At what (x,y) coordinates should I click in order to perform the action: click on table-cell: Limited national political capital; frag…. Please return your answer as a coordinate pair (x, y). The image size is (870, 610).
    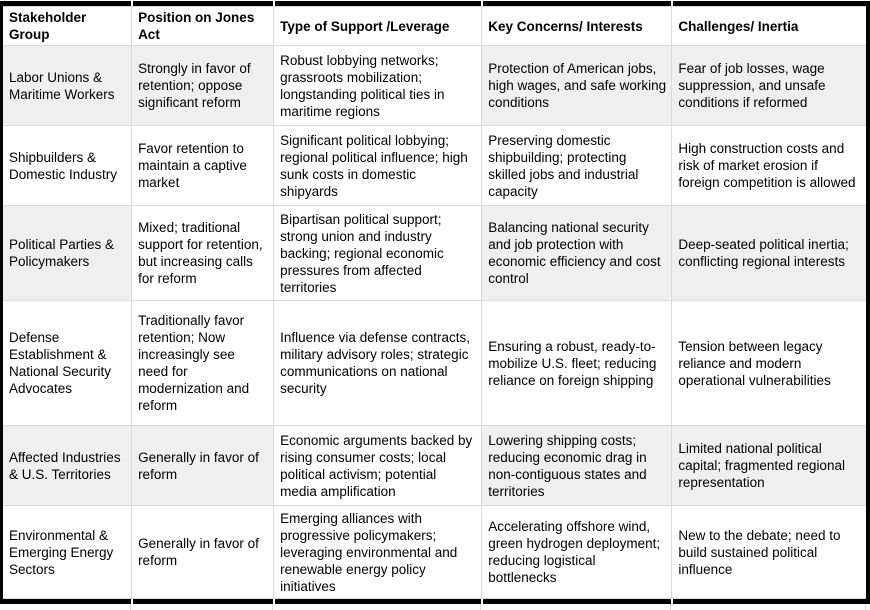
    Looking at the image, I should click on (770, 465).